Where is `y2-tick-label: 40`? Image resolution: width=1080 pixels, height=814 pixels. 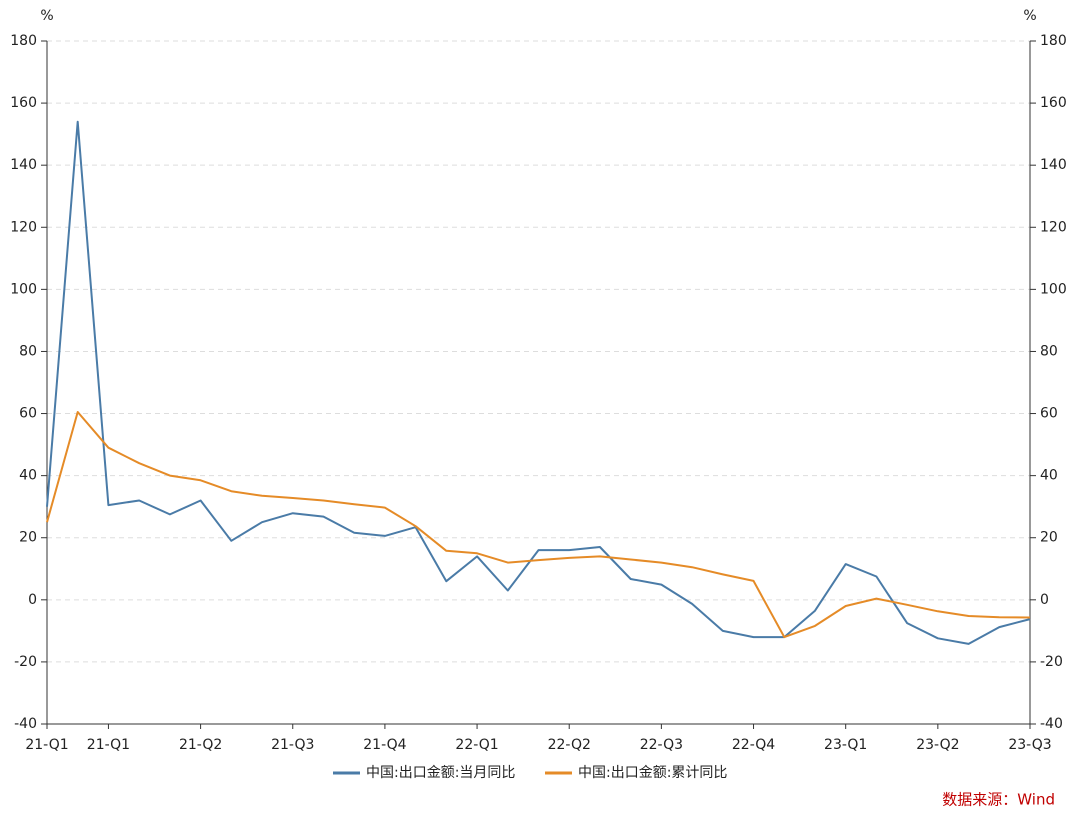 y2-tick-label: 40 is located at coordinates (1049, 476).